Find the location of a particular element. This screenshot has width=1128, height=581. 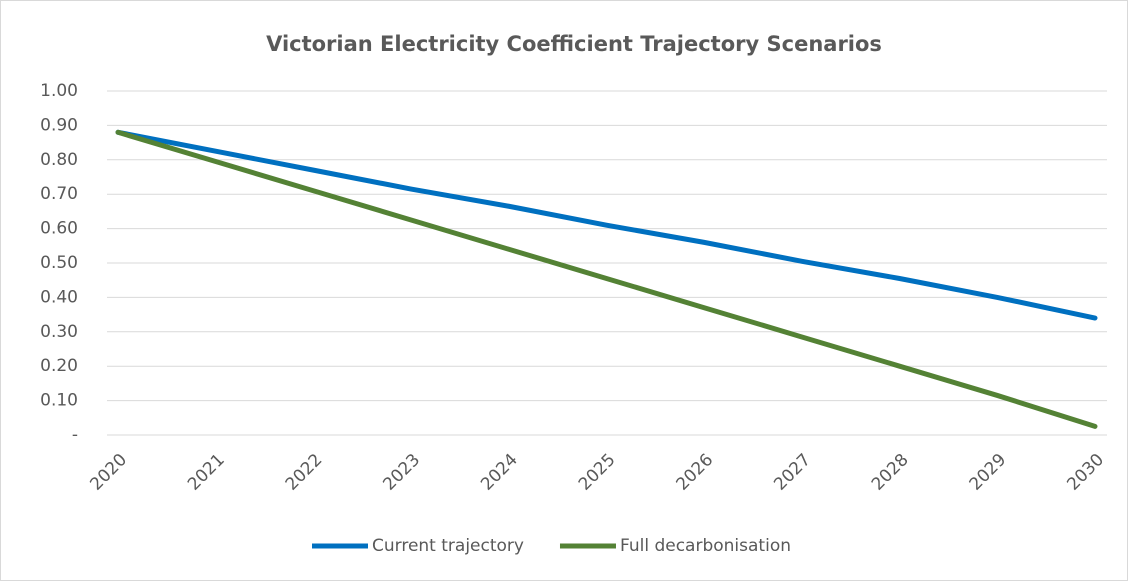

y-tick-label: 0.50 is located at coordinates (59, 263).